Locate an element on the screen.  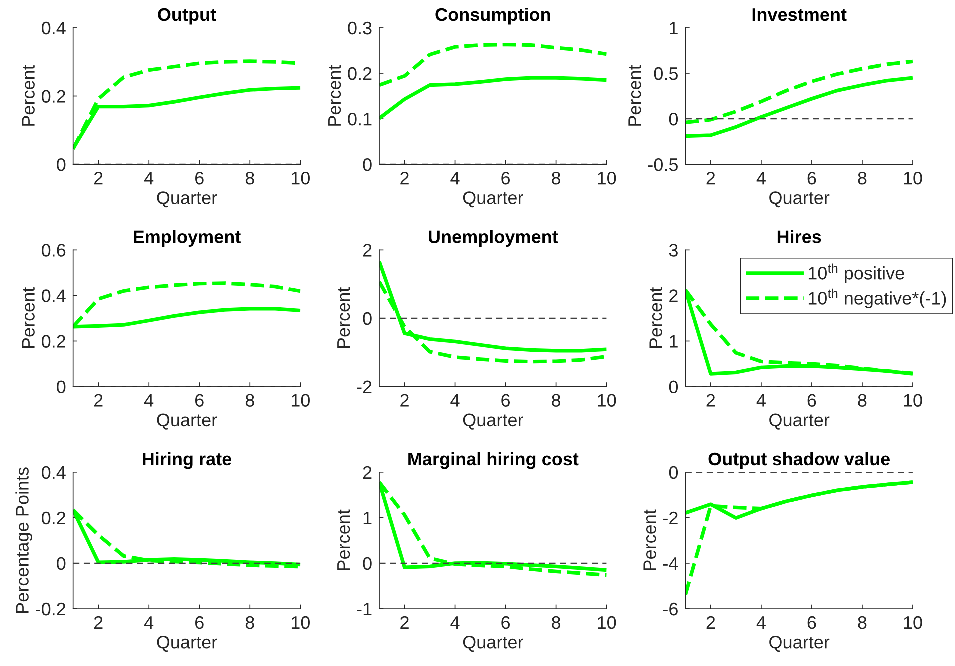
y-tick-label: 0.6 is located at coordinates (54, 250).